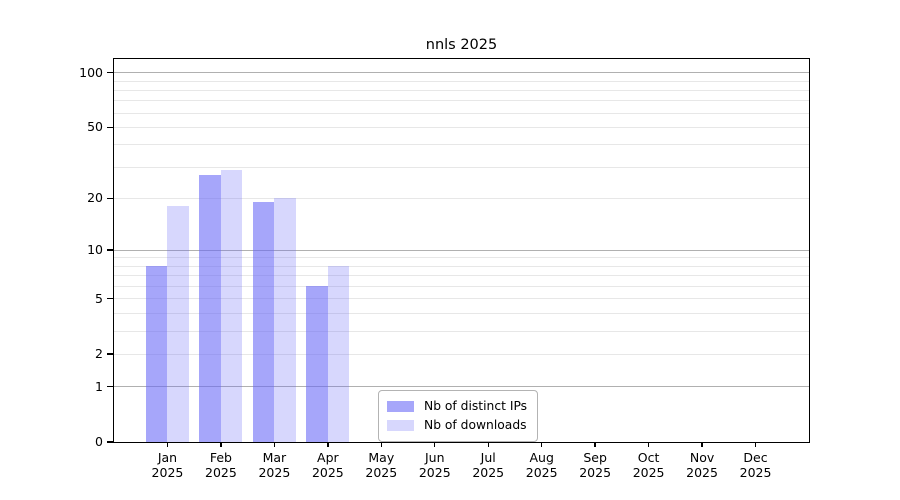 This screenshot has height=500, width=900. I want to click on x-tick-label-jun: Jun 2025, so click(434, 465).